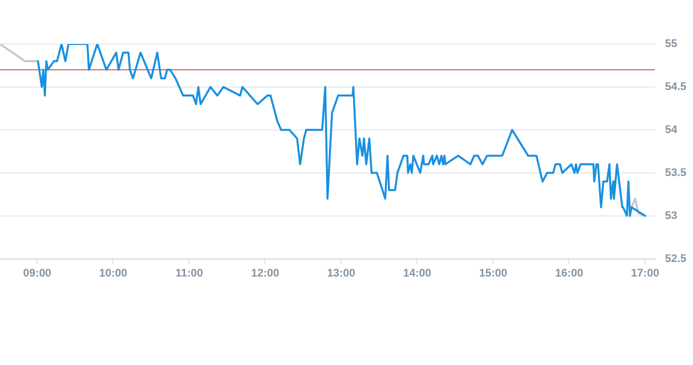 The image size is (693, 365). I want to click on x-tick-label: 09:00, so click(37, 273).